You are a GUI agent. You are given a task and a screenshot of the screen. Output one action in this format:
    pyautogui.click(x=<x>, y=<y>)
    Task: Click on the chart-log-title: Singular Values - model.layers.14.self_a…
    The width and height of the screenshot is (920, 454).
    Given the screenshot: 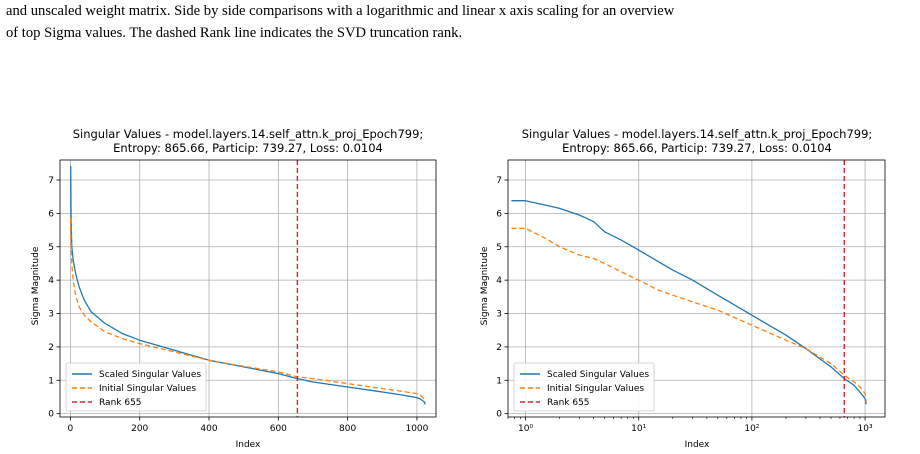 What is the action you would take?
    pyautogui.click(x=697, y=134)
    